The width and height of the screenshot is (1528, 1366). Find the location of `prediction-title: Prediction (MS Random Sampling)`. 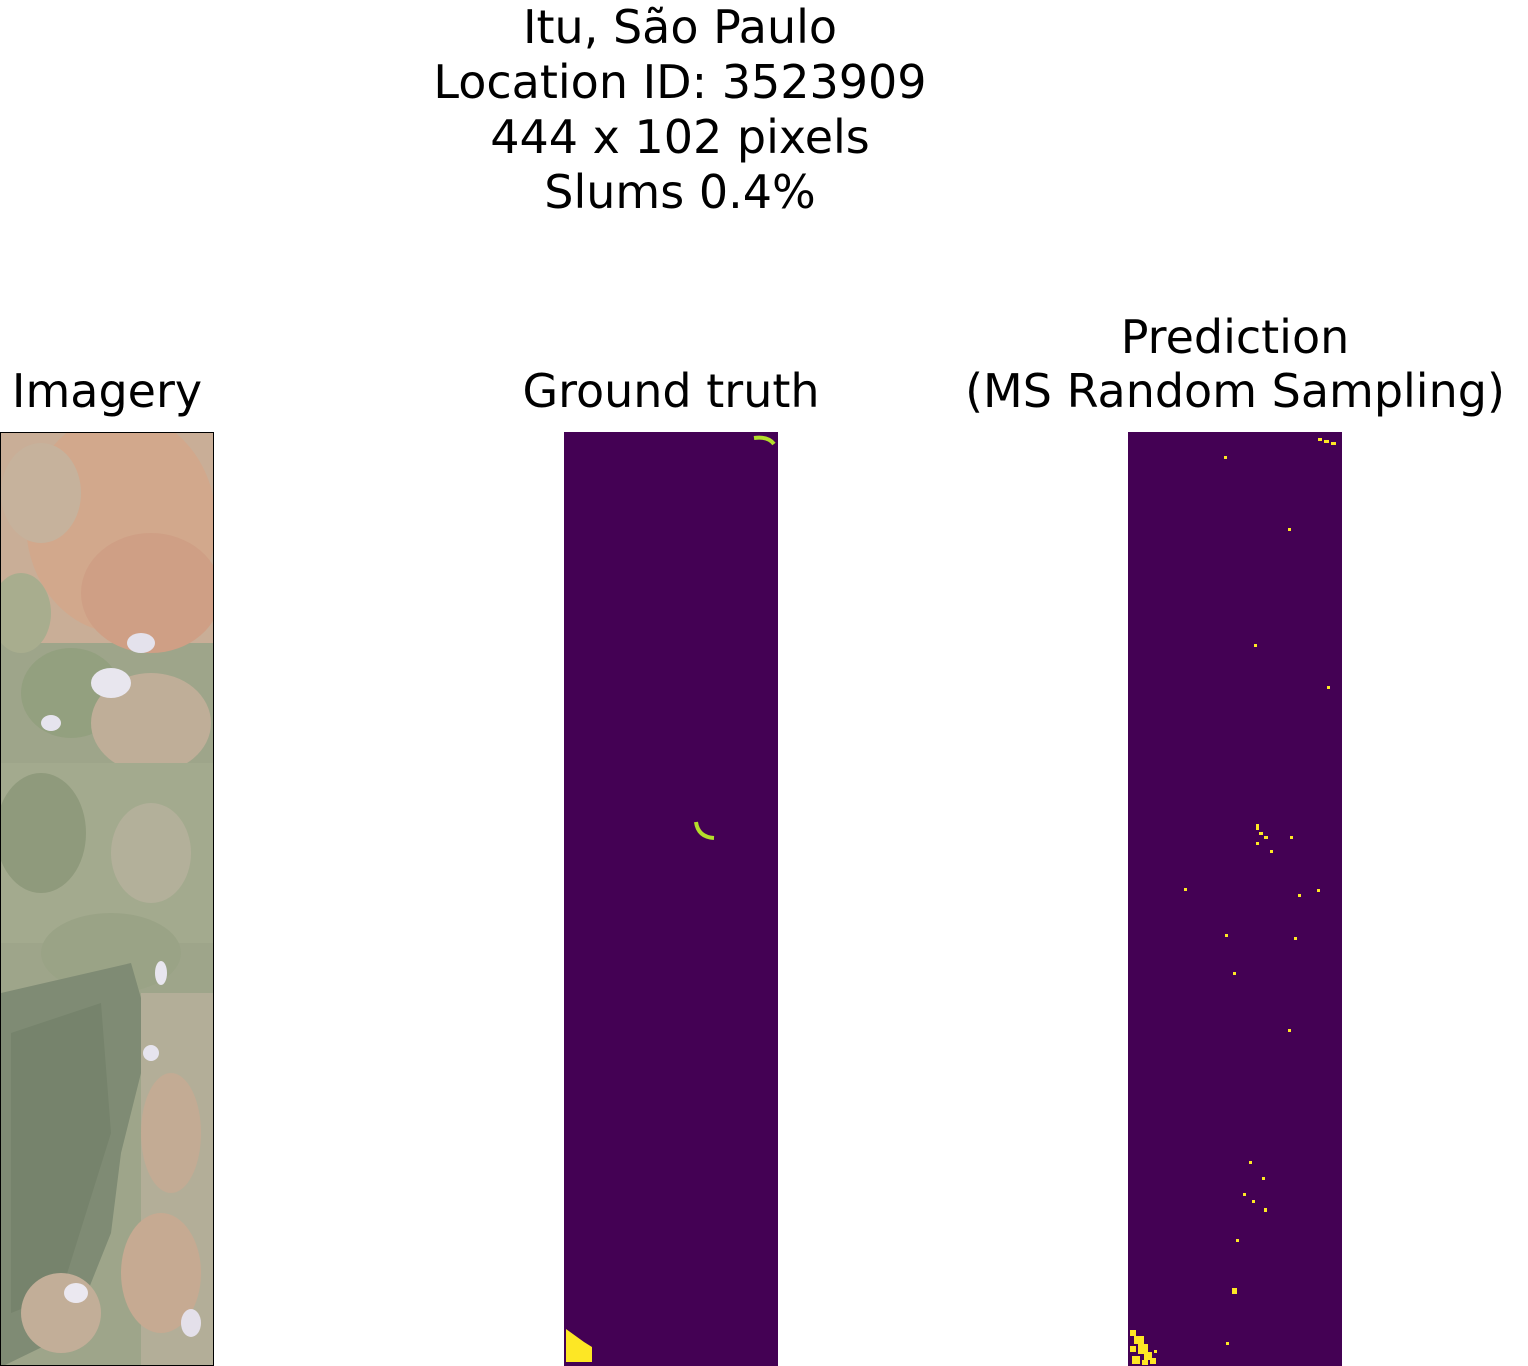

prediction-title: Prediction (MS Random Sampling) is located at coordinates (1231, 364).